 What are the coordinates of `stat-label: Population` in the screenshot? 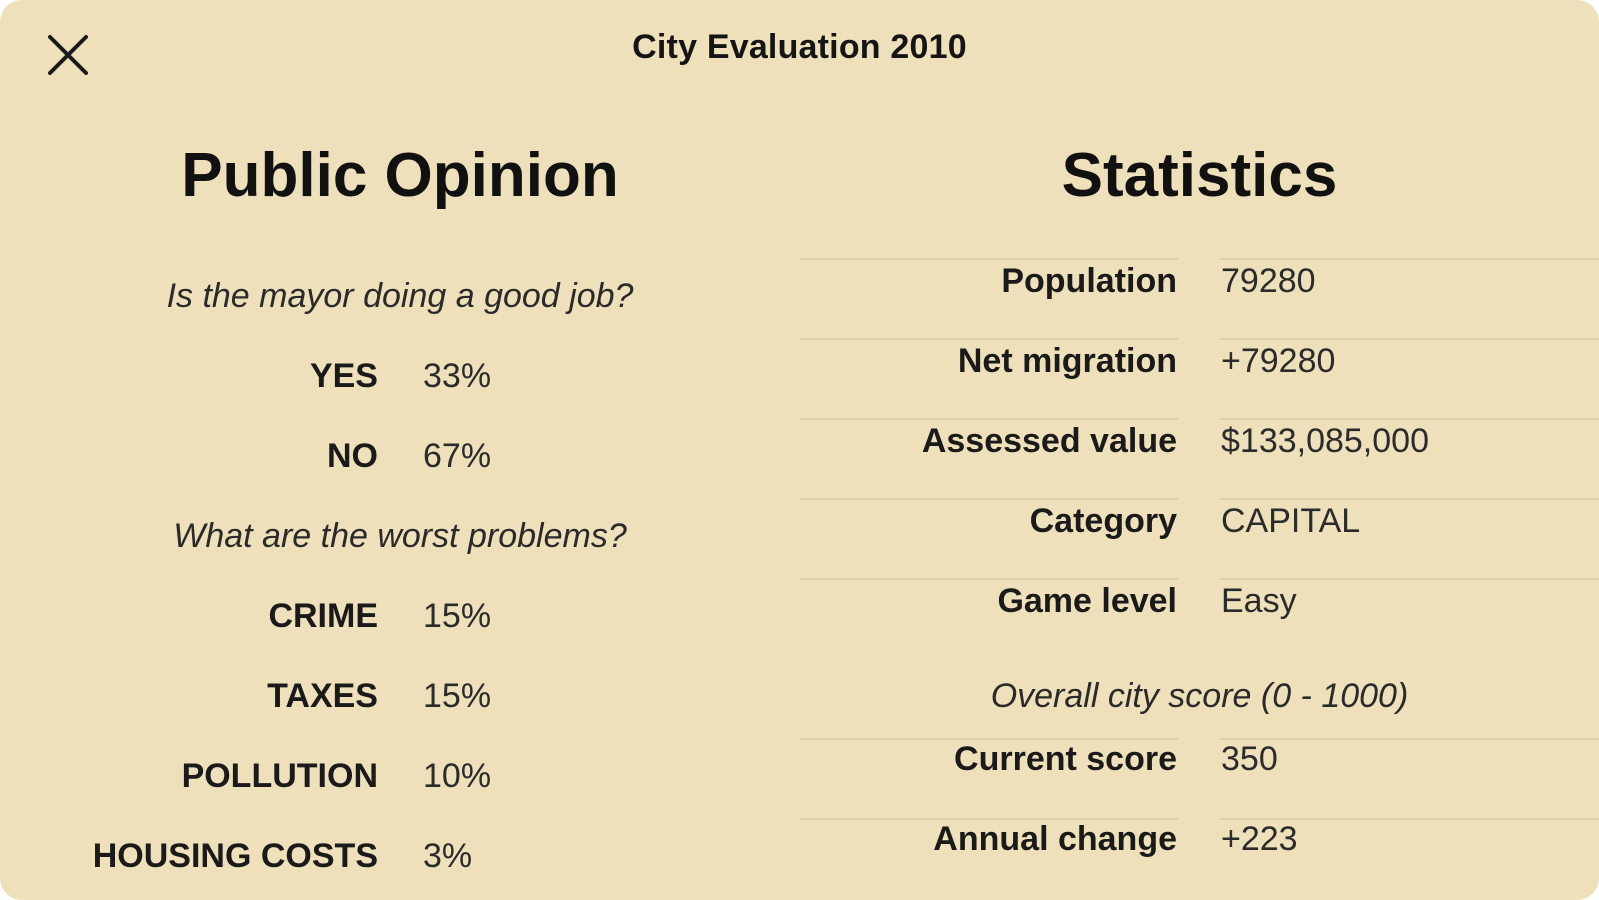 It's located at (1089, 281).